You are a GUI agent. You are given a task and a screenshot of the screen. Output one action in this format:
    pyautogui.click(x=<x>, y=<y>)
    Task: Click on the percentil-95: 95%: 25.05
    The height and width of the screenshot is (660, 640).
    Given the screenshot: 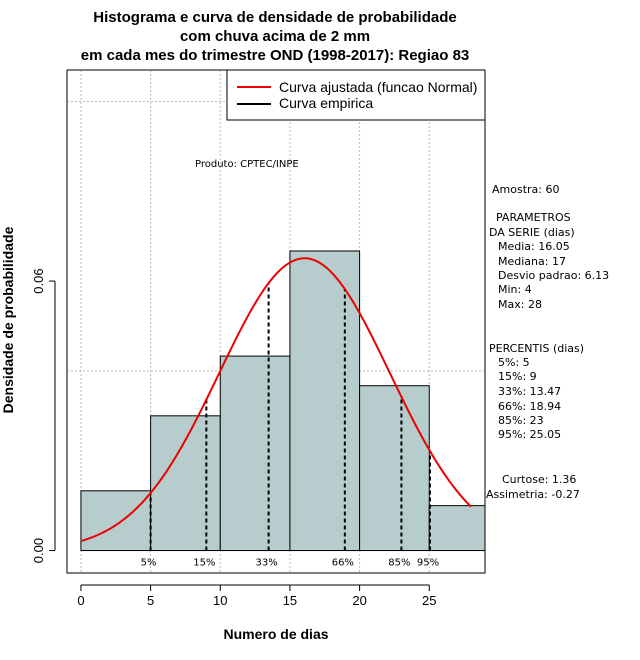 What is the action you would take?
    pyautogui.click(x=529, y=434)
    